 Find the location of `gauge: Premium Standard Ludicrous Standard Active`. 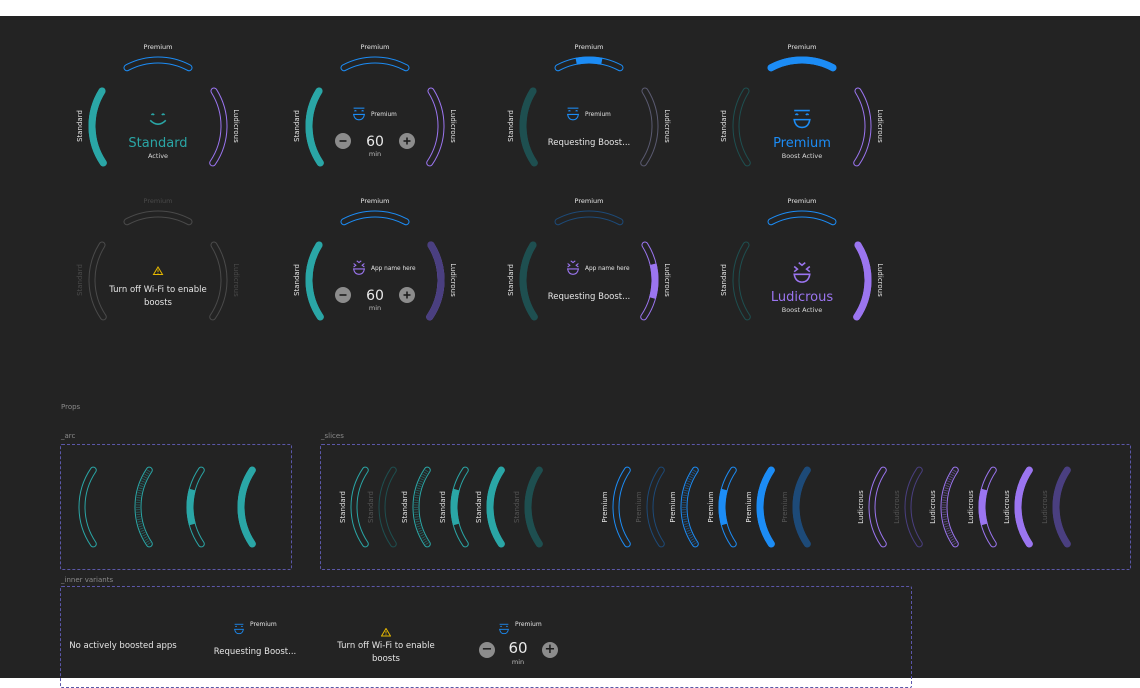

gauge: Premium Standard Ludicrous Standard Active is located at coordinates (158, 108).